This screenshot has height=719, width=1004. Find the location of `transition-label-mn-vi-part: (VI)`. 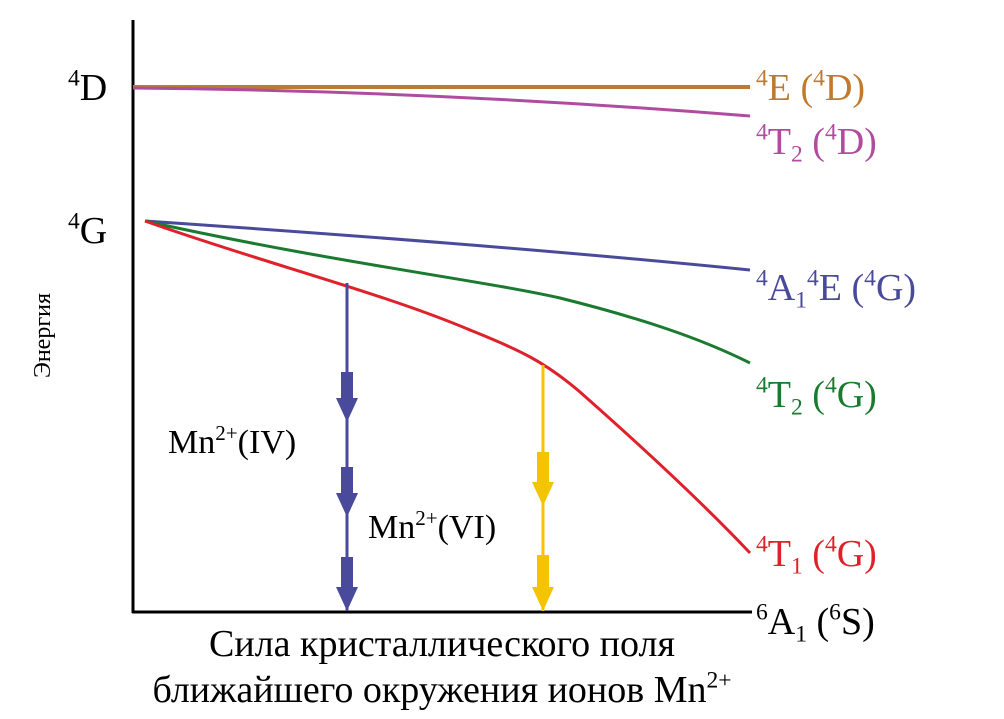

transition-label-mn-vi-part: (VI) is located at coordinates (467, 527).